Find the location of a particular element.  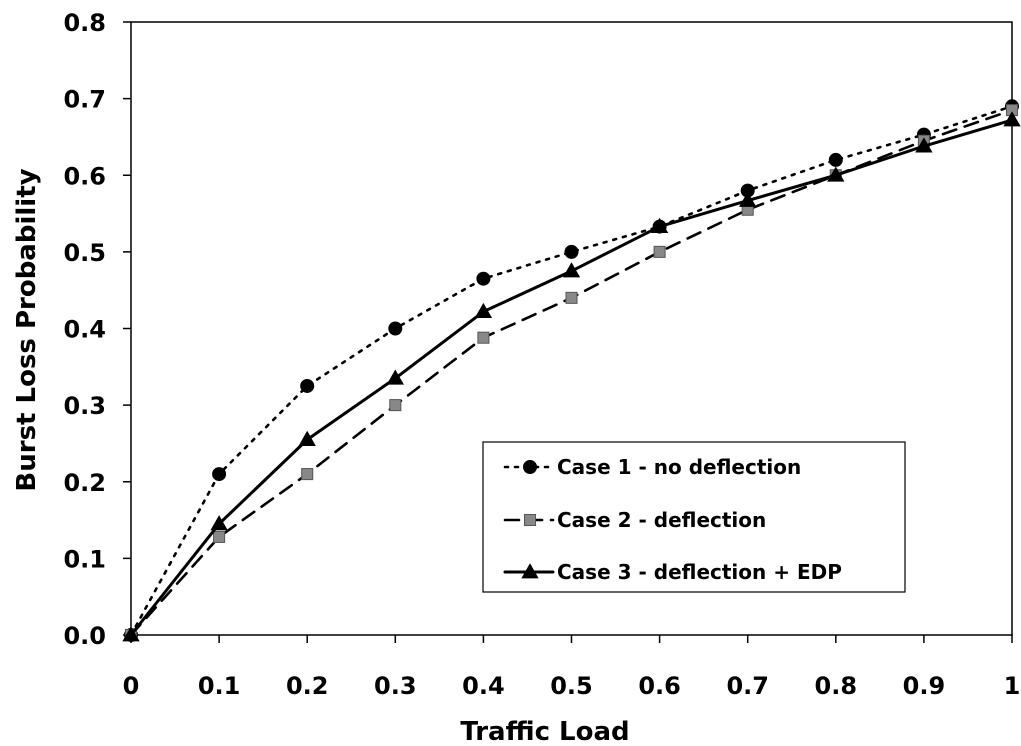

legend-item-2: Case 2 - deflection is located at coordinates (634, 520).